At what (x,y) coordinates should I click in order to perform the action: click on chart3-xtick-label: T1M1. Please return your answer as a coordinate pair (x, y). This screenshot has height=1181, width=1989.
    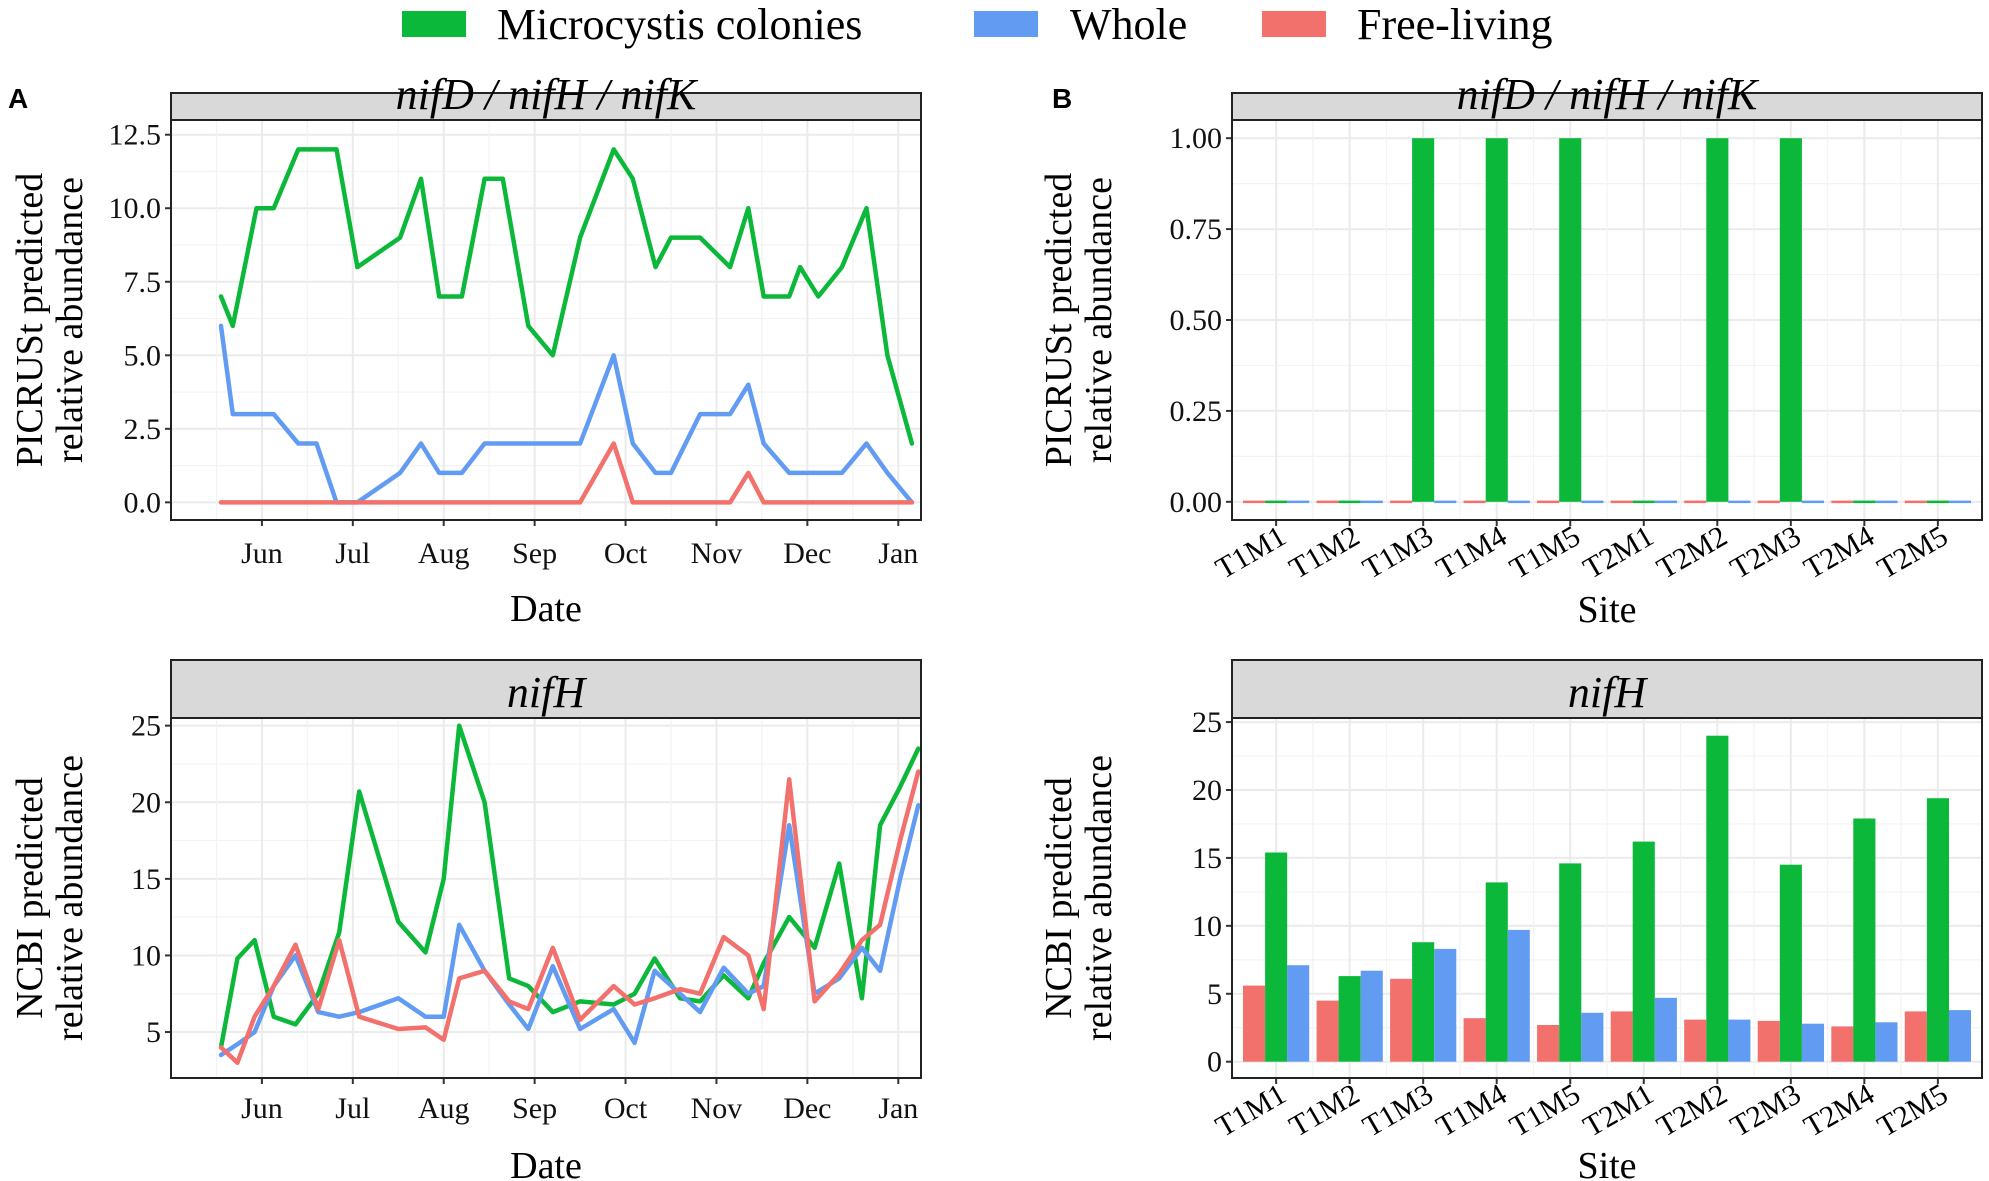
    Looking at the image, I should click on (1250, 1110).